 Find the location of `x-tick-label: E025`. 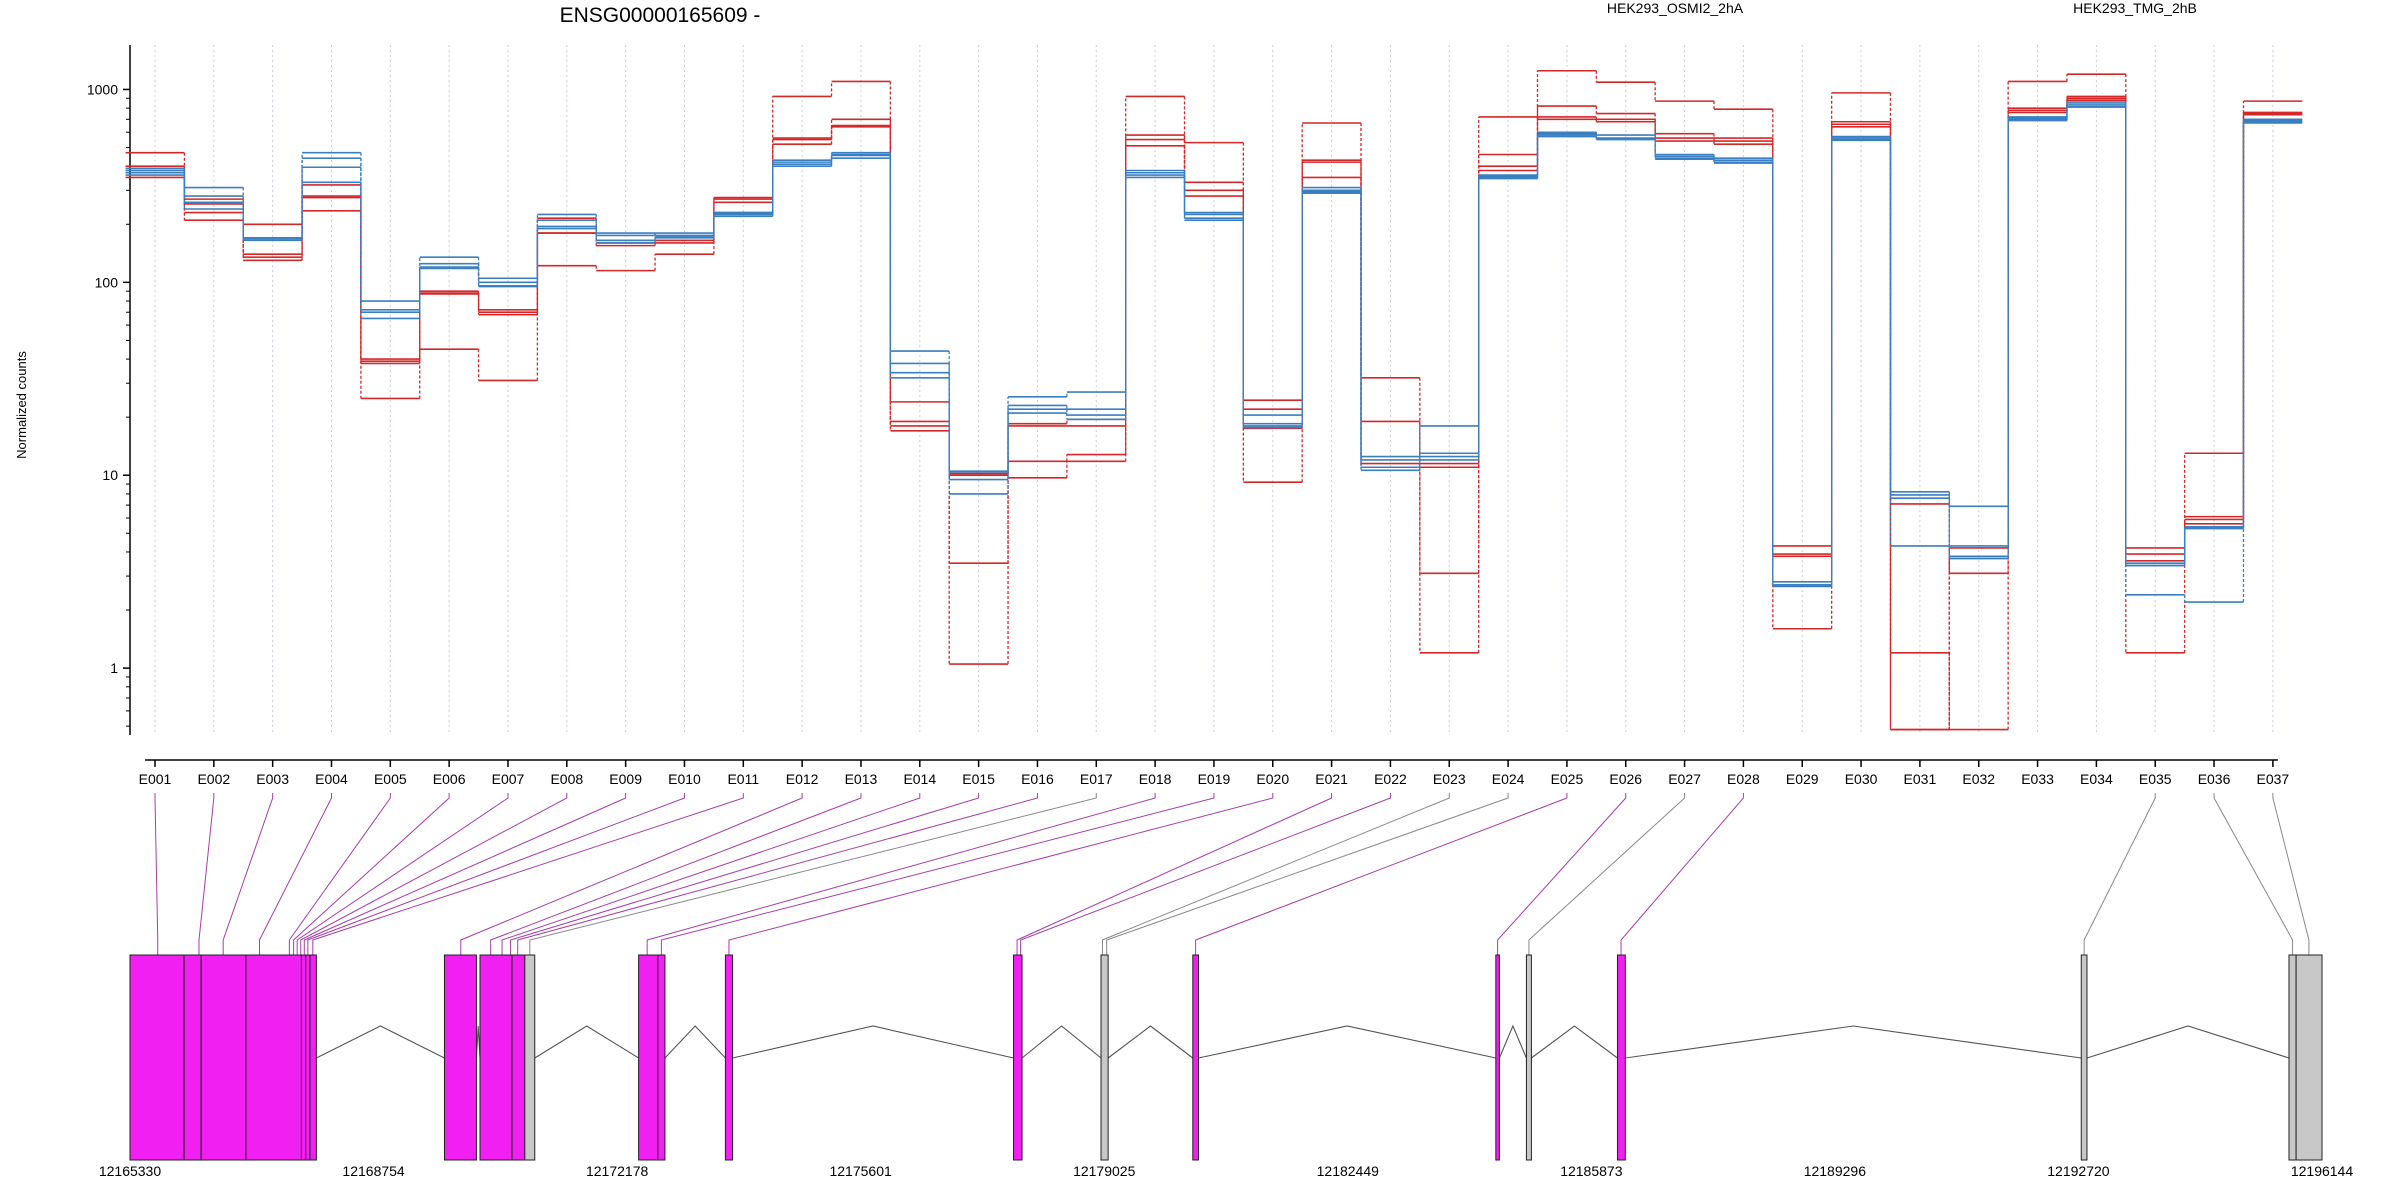

x-tick-label: E025 is located at coordinates (1567, 779).